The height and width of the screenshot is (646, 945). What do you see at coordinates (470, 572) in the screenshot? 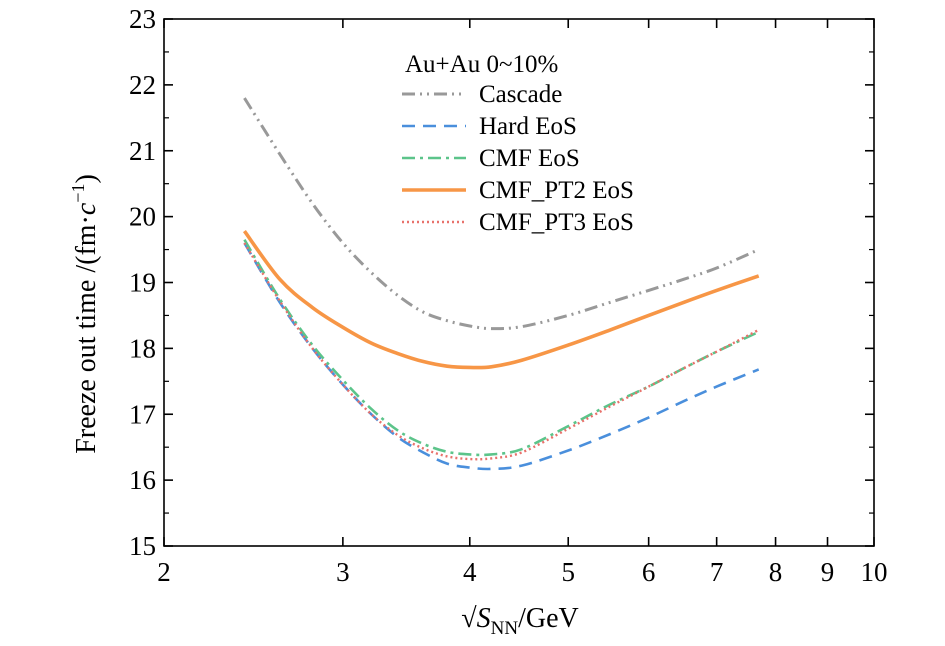
I see `x-tick-label: 4` at bounding box center [470, 572].